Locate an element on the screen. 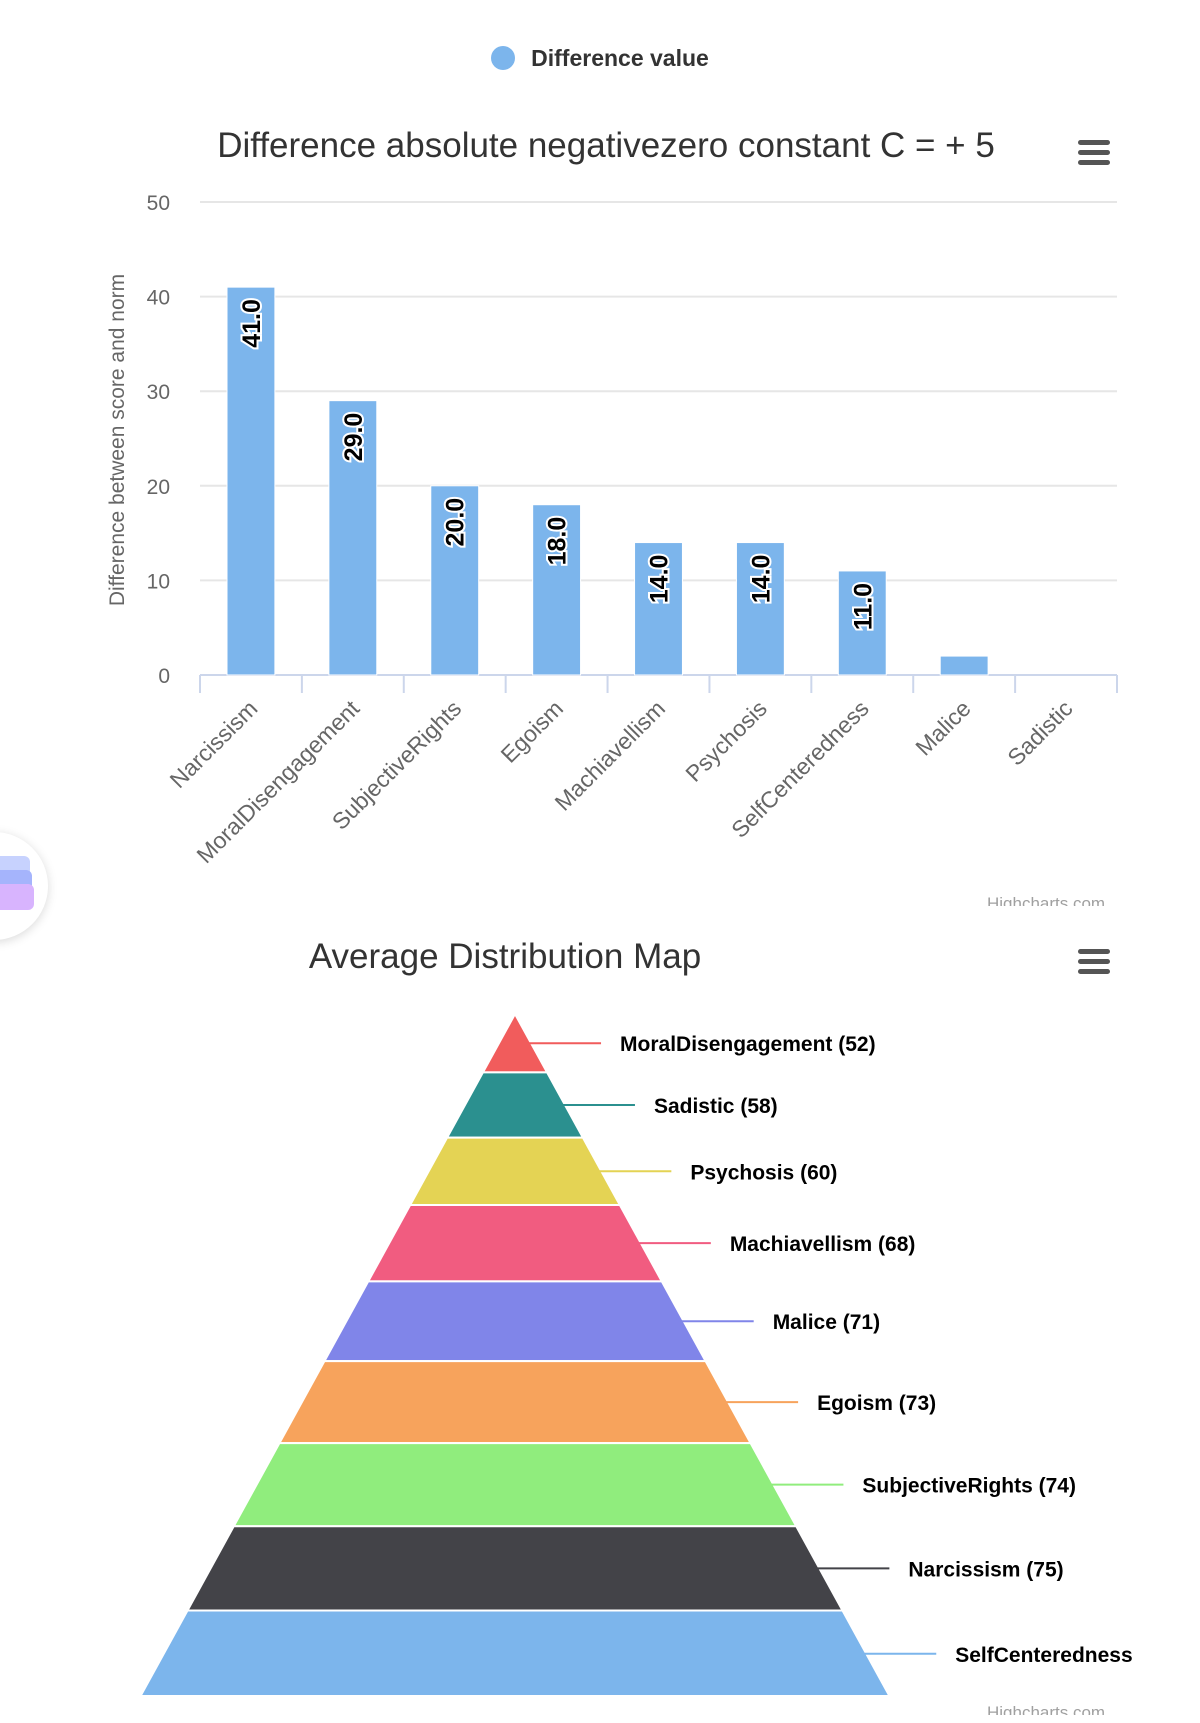 This screenshot has height=1723, width=1200. segment-label: Egoism (73) is located at coordinates (876, 1403).